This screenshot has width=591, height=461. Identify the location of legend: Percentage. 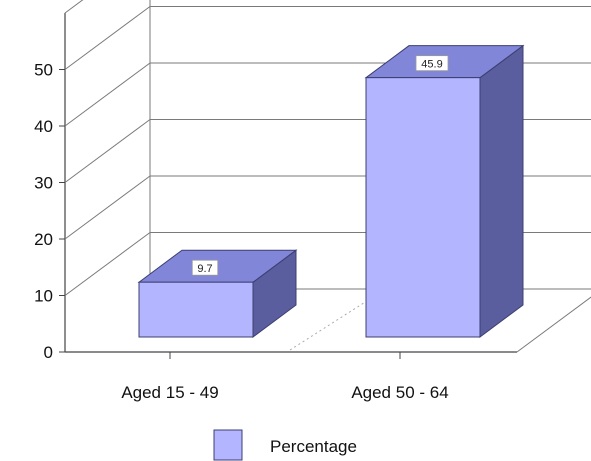
(285, 445).